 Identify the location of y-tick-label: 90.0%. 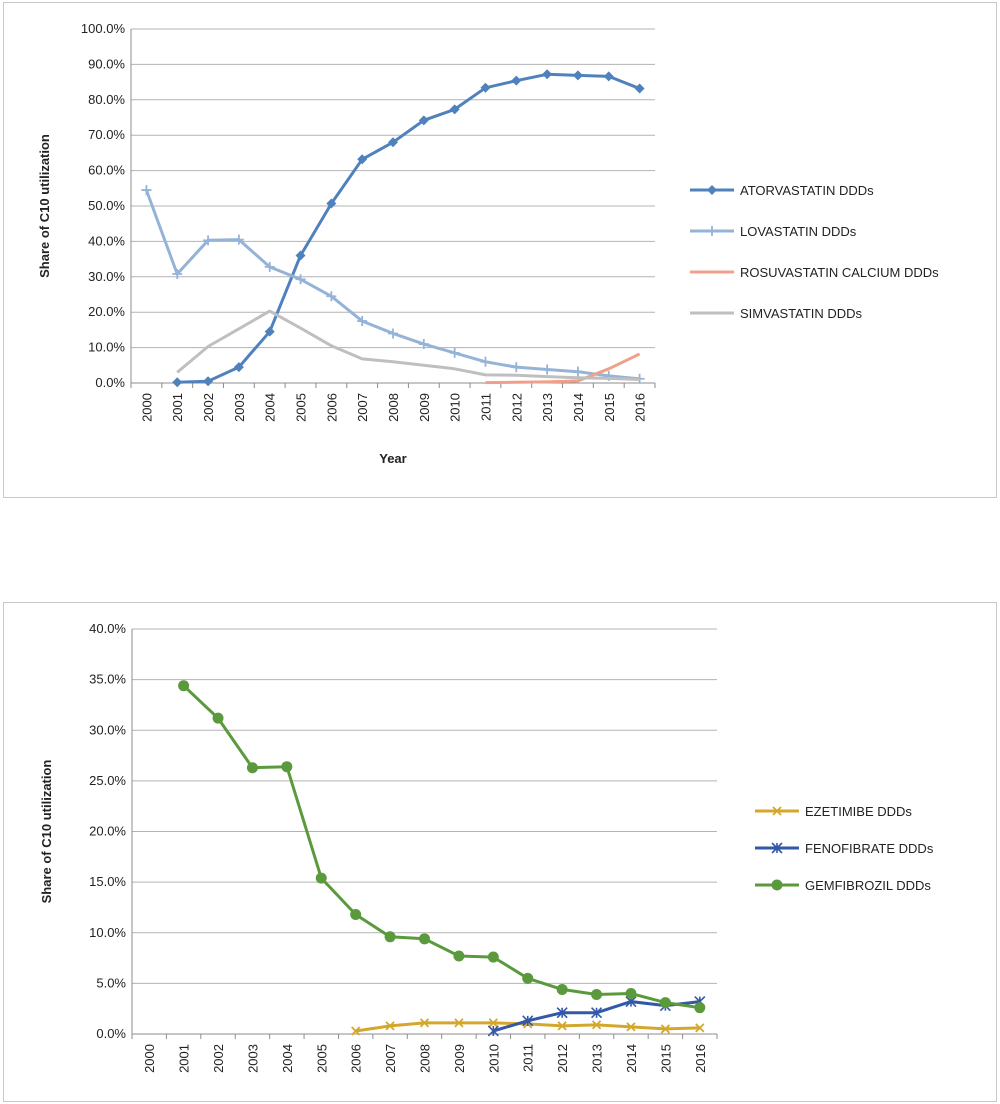
(106, 63).